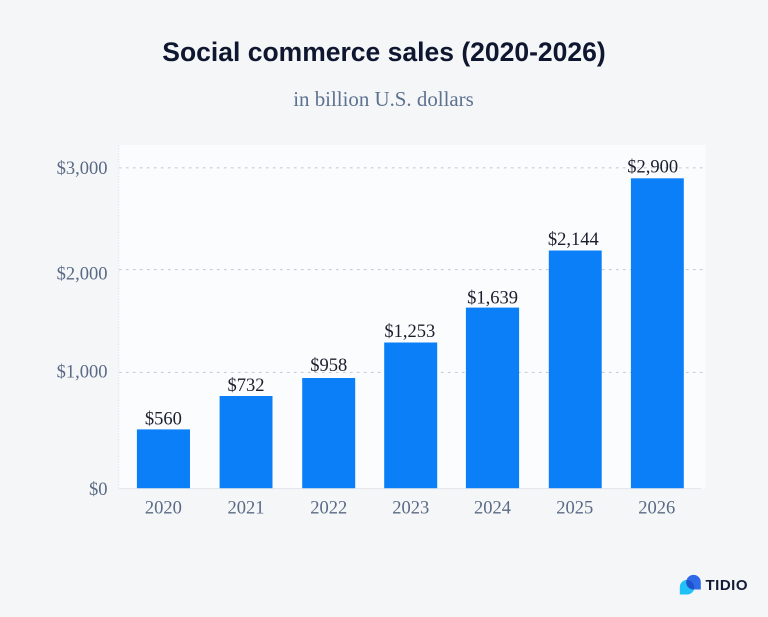  Describe the element at coordinates (492, 509) in the screenshot. I see `svg-text: 2024` at that location.